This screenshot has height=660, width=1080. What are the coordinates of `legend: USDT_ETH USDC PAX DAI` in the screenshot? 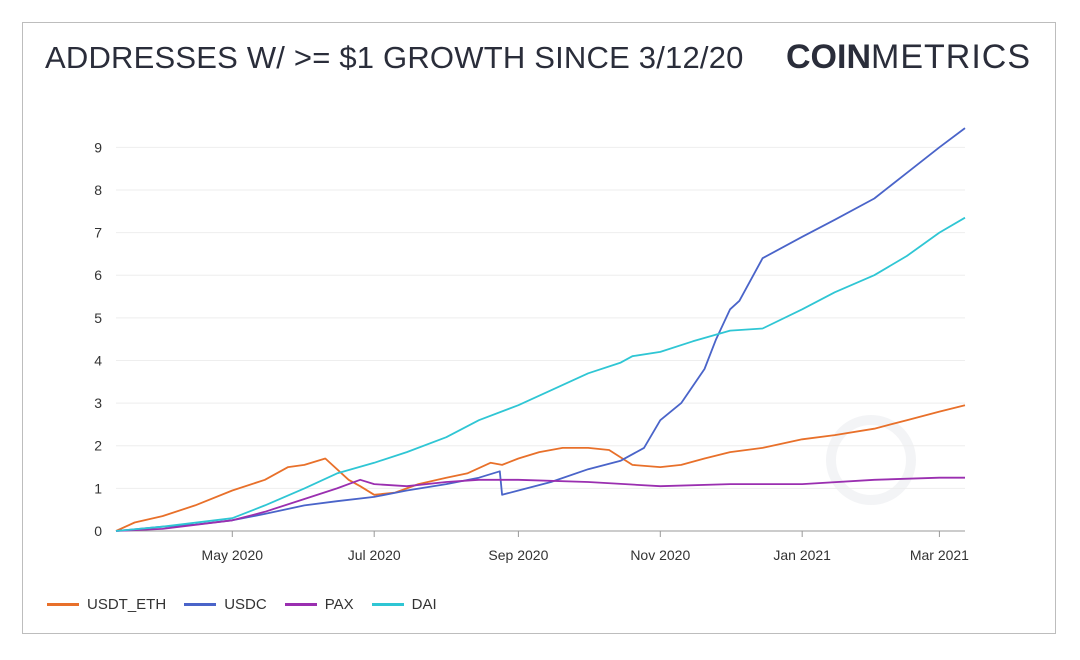 It's located at (251, 604).